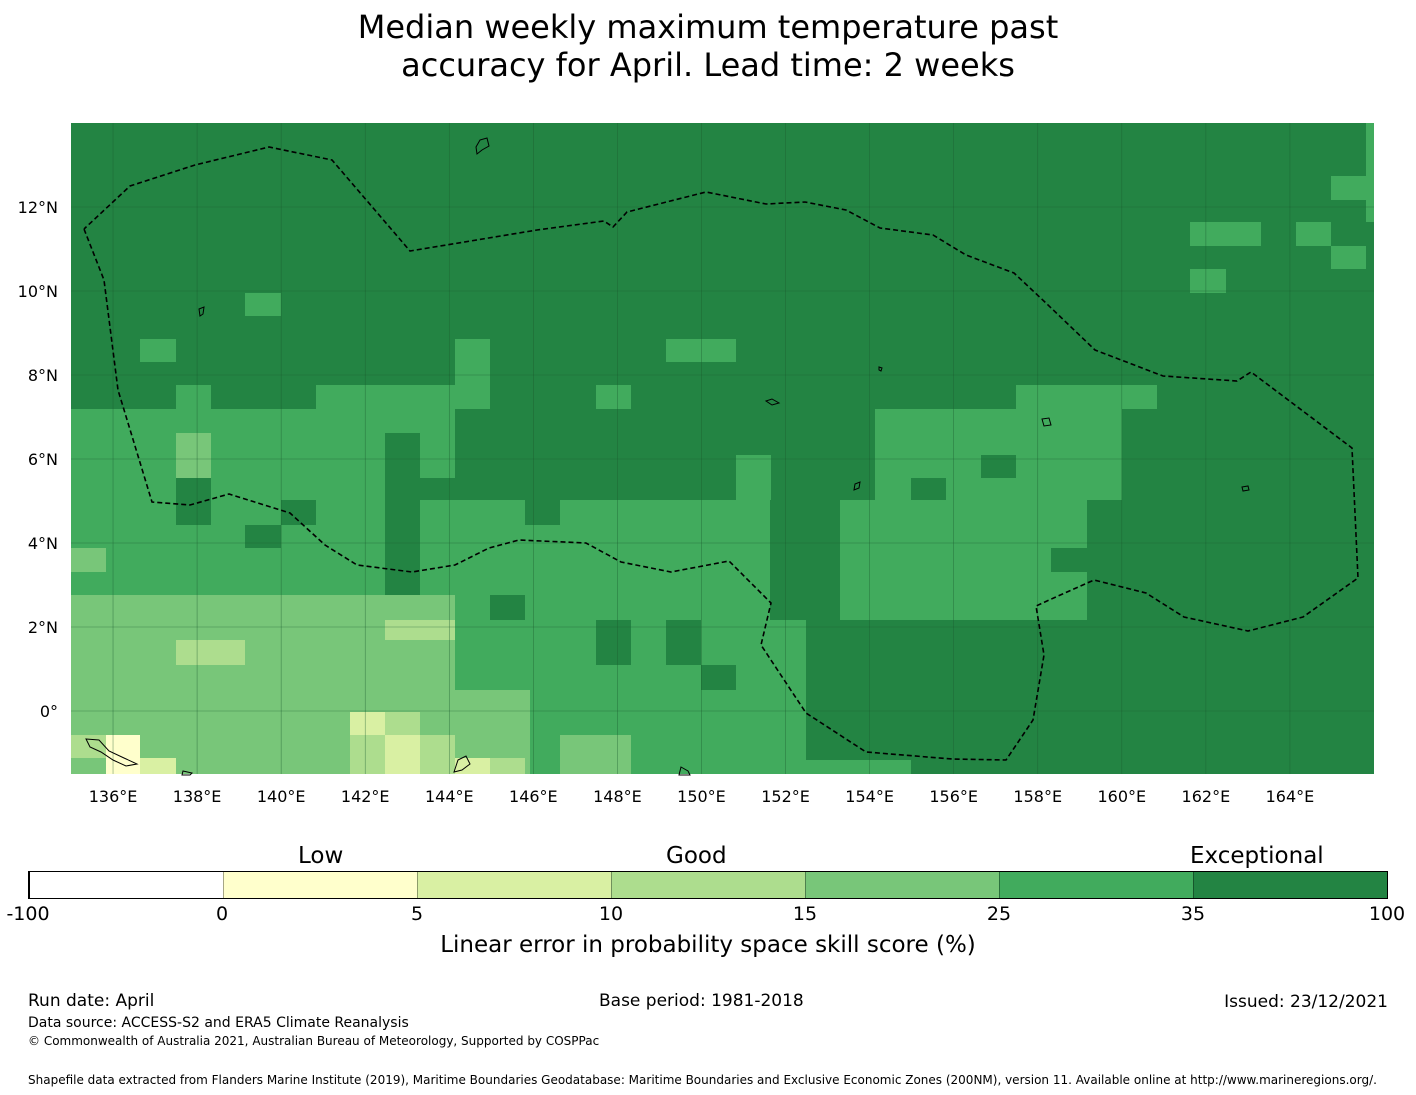 The width and height of the screenshot is (1416, 1095). I want to click on longitude-label: 138°E, so click(197, 796).